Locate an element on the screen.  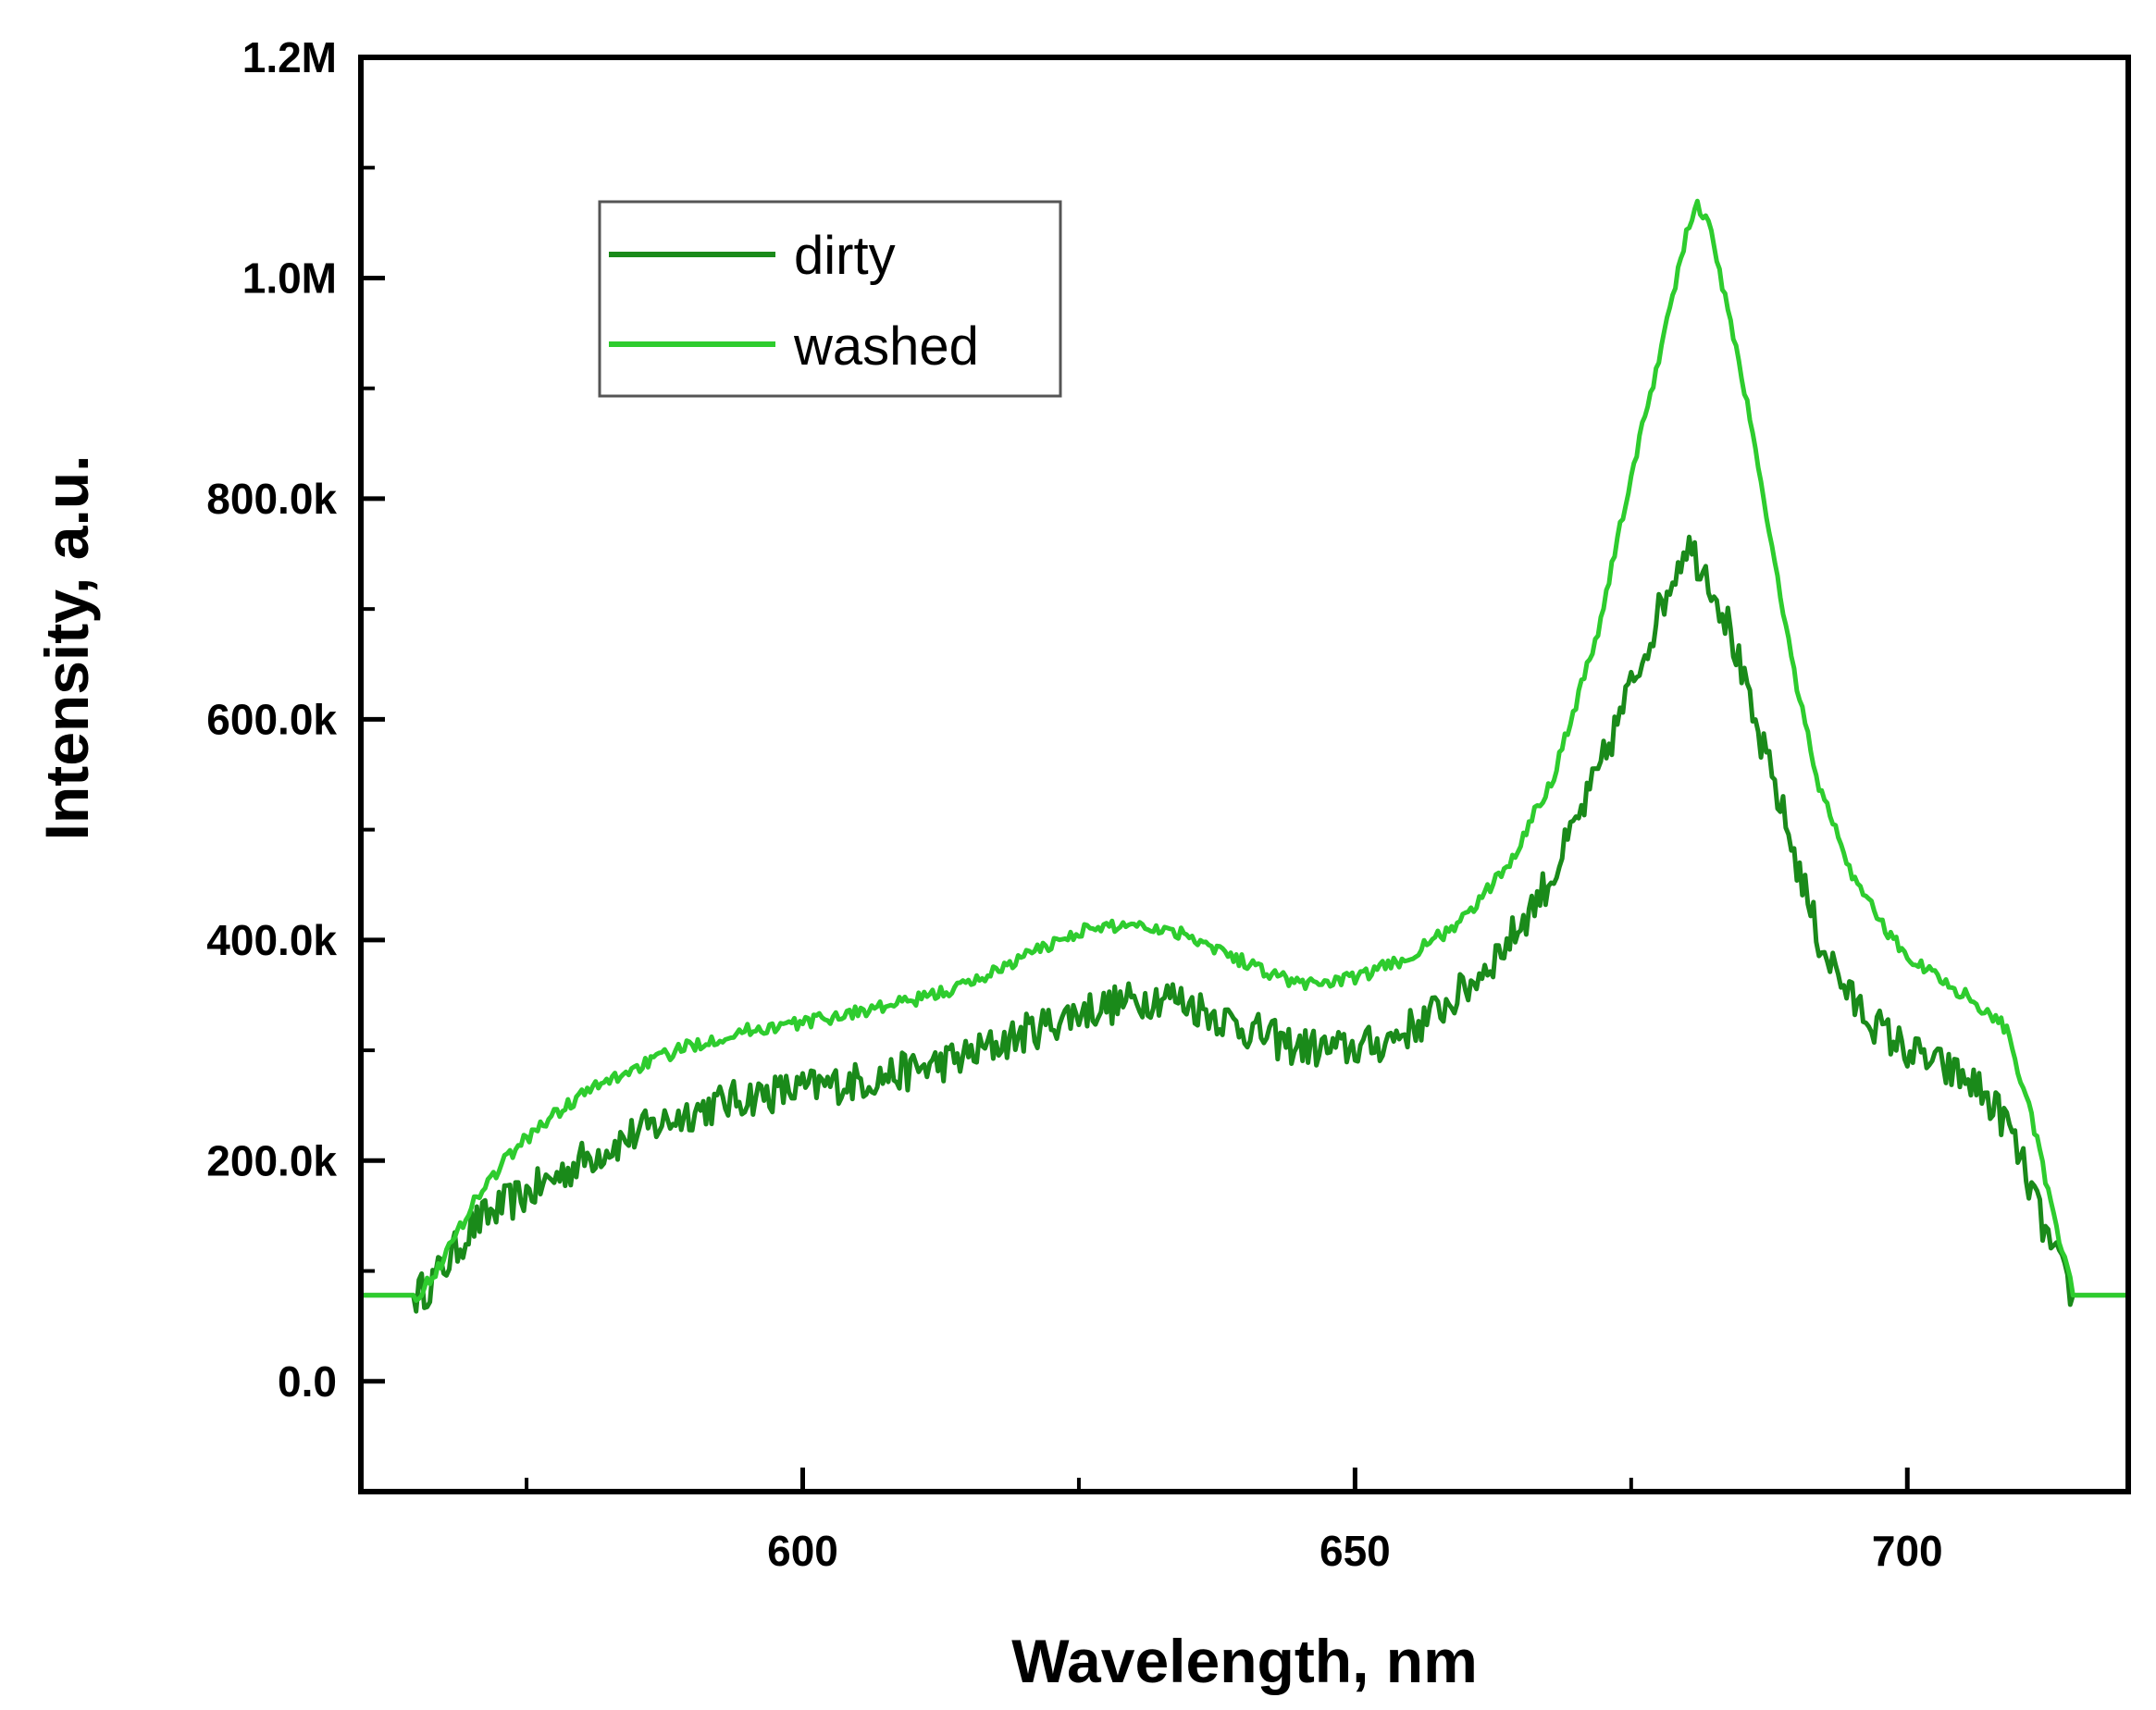
legend-box is located at coordinates (830, 299).